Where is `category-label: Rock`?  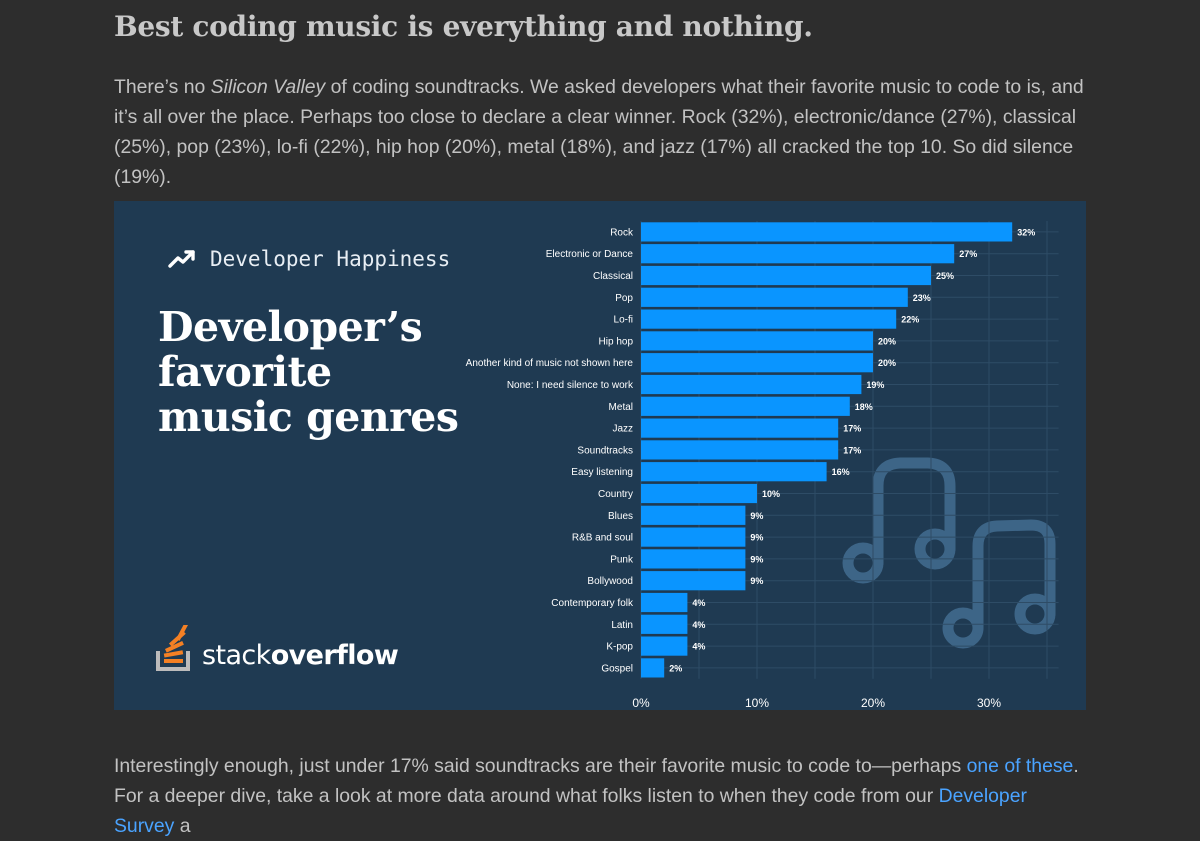 category-label: Rock is located at coordinates (622, 232).